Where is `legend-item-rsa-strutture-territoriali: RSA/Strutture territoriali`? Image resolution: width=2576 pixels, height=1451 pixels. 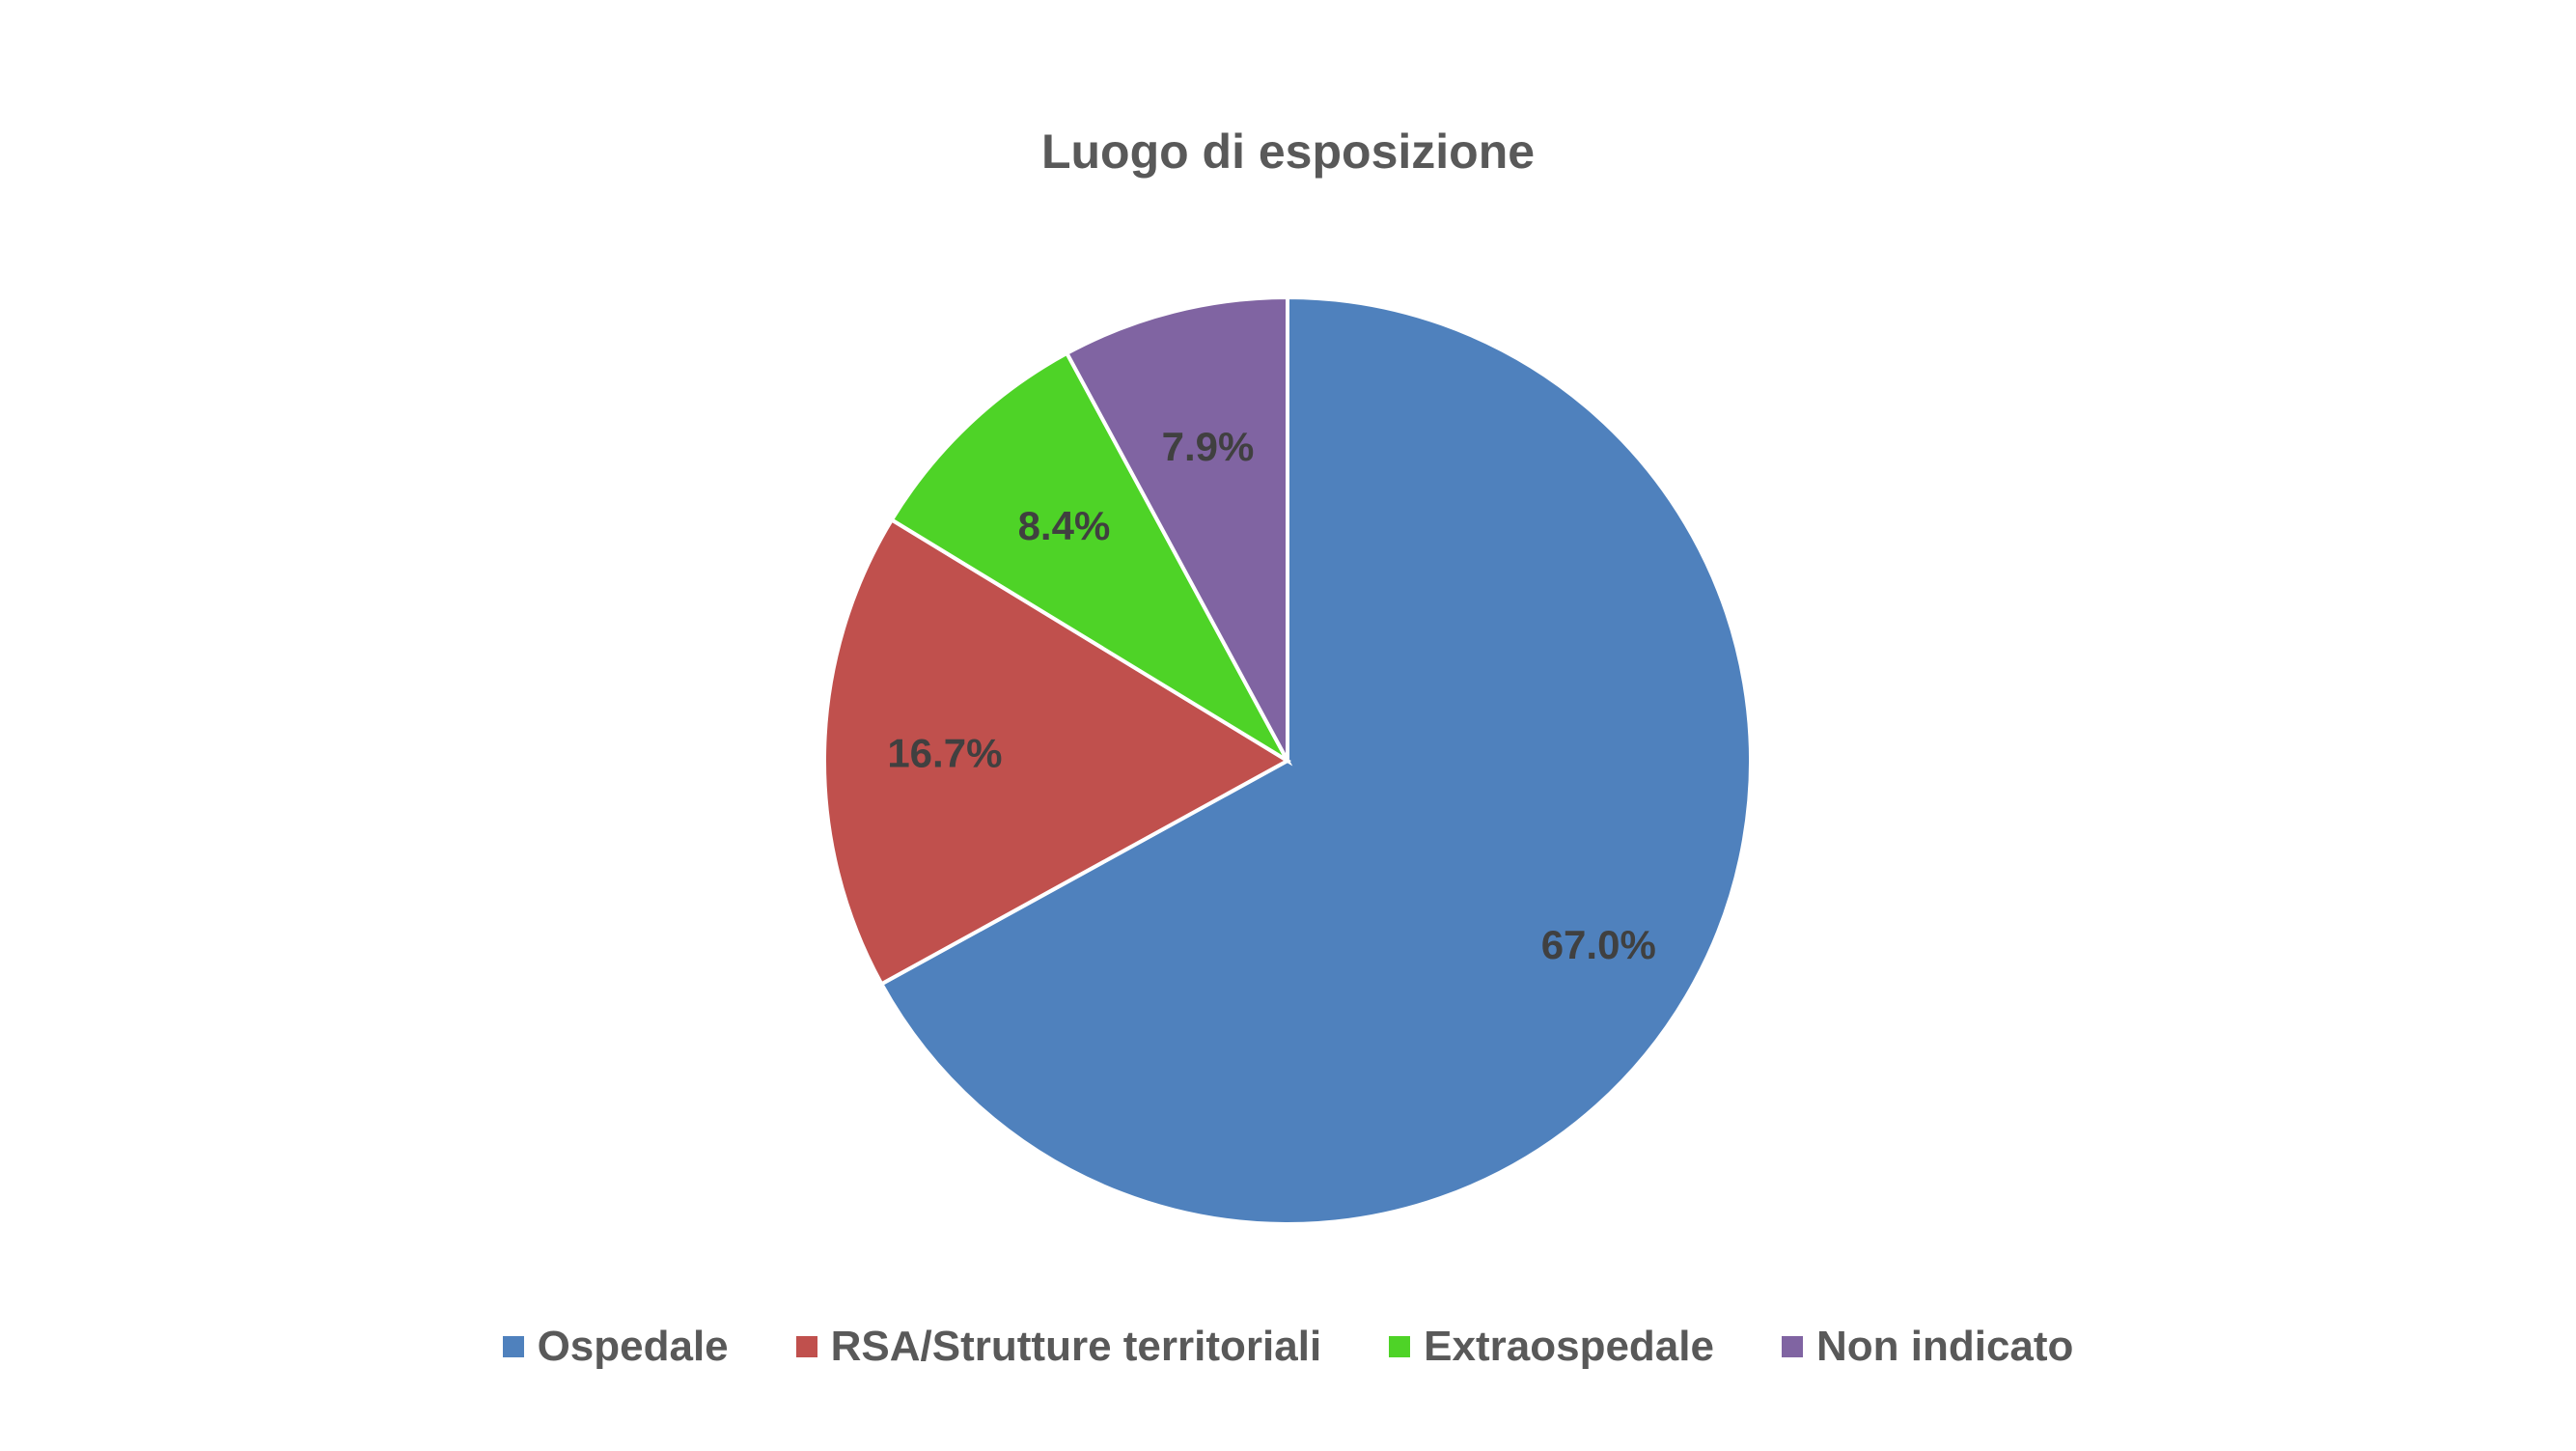
legend-item-rsa-strutture-territoriali: RSA/Strutture territoriali is located at coordinates (1058, 1347).